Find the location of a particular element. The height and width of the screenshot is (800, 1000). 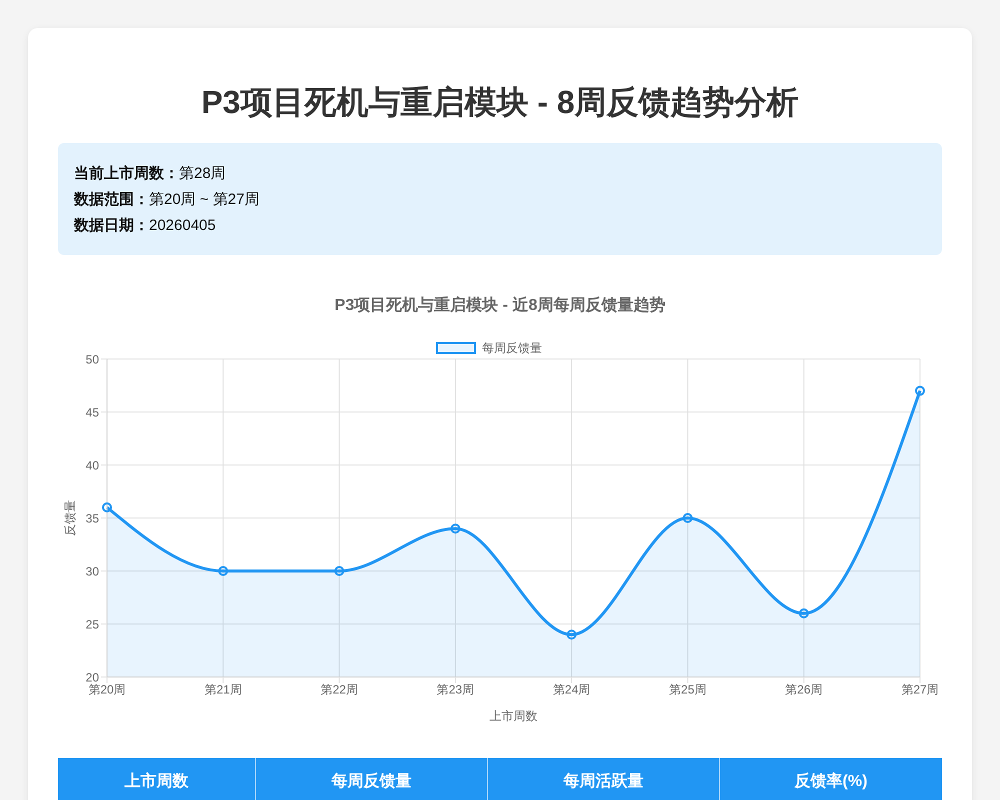

y-axis-title: 反馈量 is located at coordinates (70, 518).